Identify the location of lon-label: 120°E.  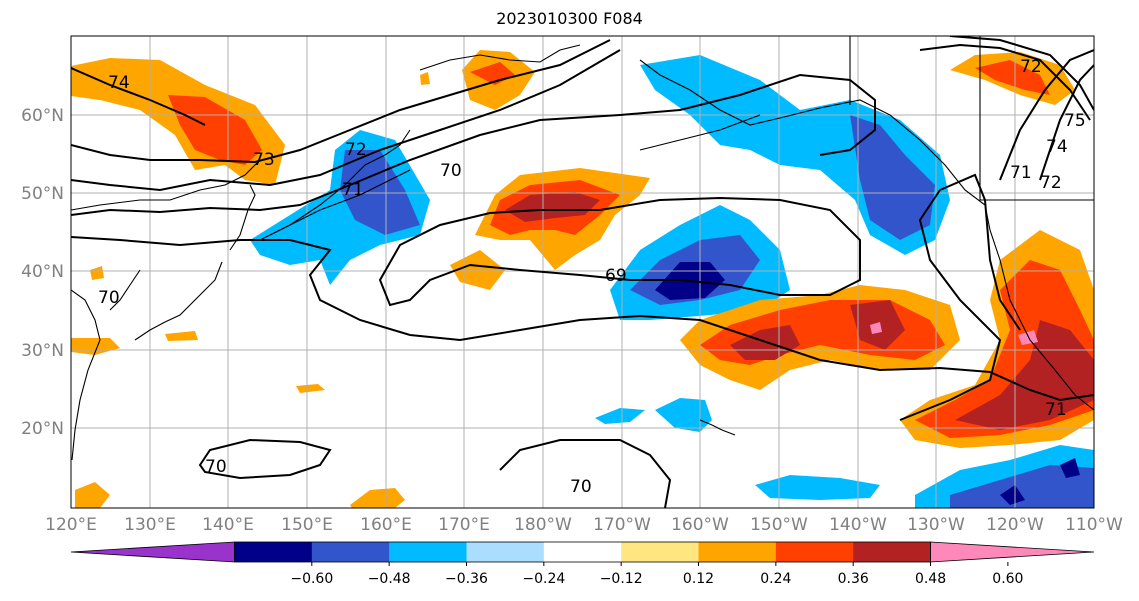
(71, 525).